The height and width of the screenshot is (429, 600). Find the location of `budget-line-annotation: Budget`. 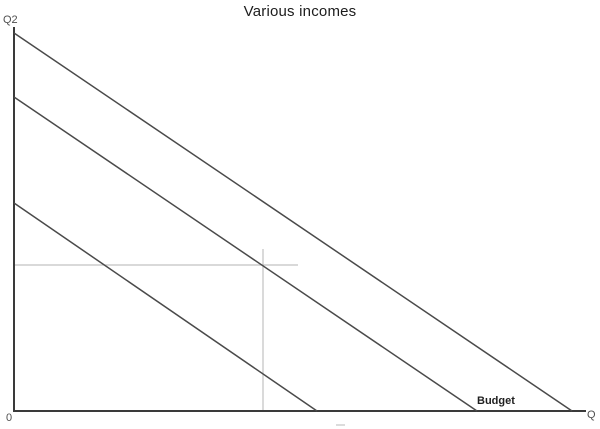

budget-line-annotation: Budget is located at coordinates (496, 401).